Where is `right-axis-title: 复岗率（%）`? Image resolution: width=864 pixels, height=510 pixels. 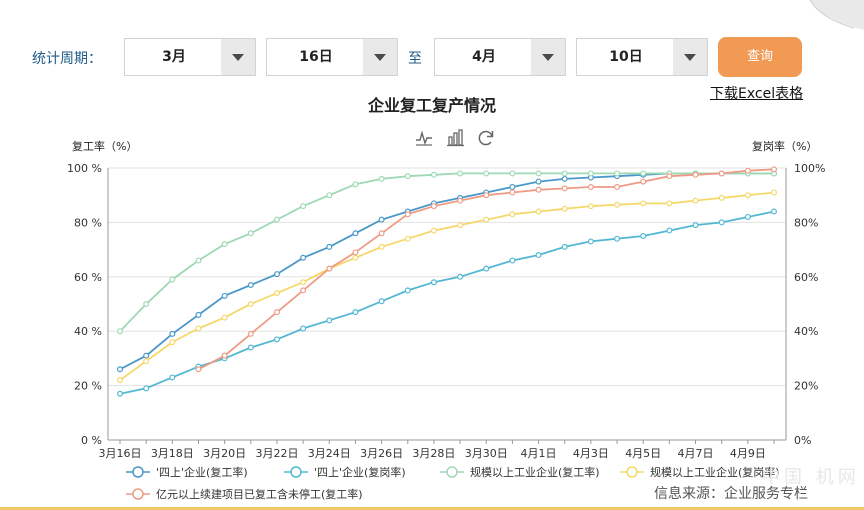 right-axis-title: 复岗率（%） is located at coordinates (784, 146).